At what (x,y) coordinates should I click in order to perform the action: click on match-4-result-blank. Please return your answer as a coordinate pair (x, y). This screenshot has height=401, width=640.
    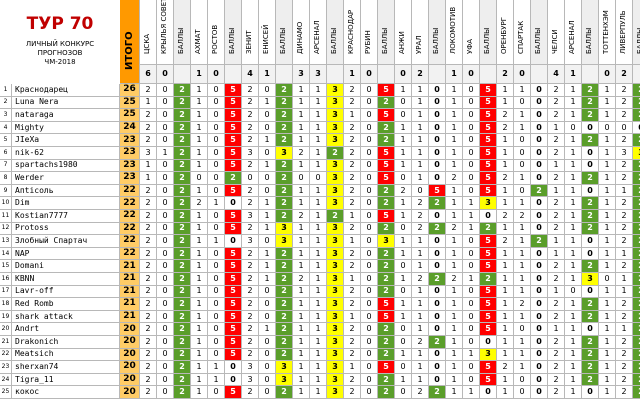
    Looking at the image, I should click on (335, 74).